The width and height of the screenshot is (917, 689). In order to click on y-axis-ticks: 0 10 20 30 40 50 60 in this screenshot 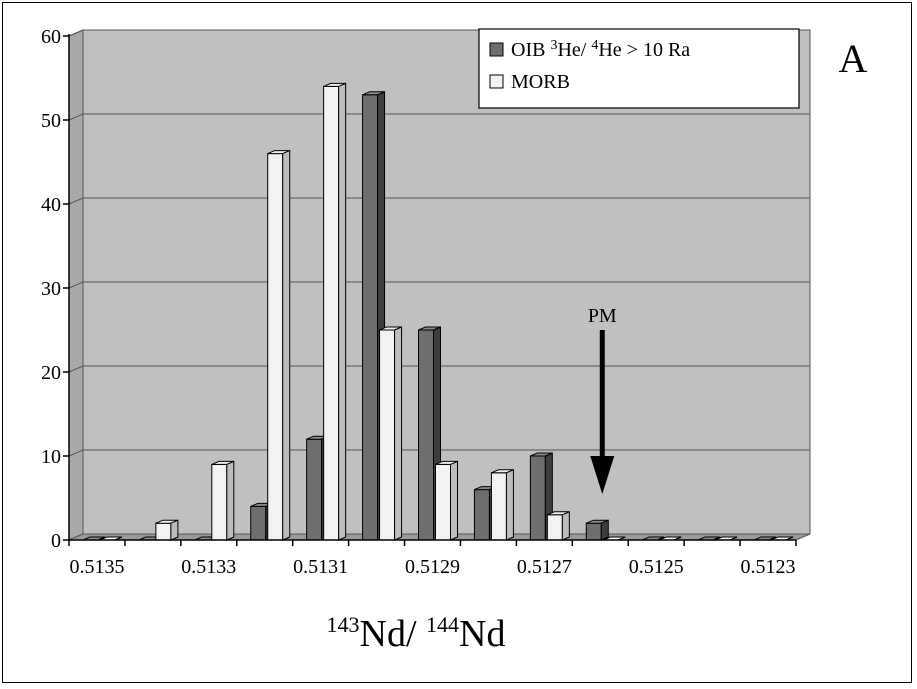, I will do `click(55, 289)`.